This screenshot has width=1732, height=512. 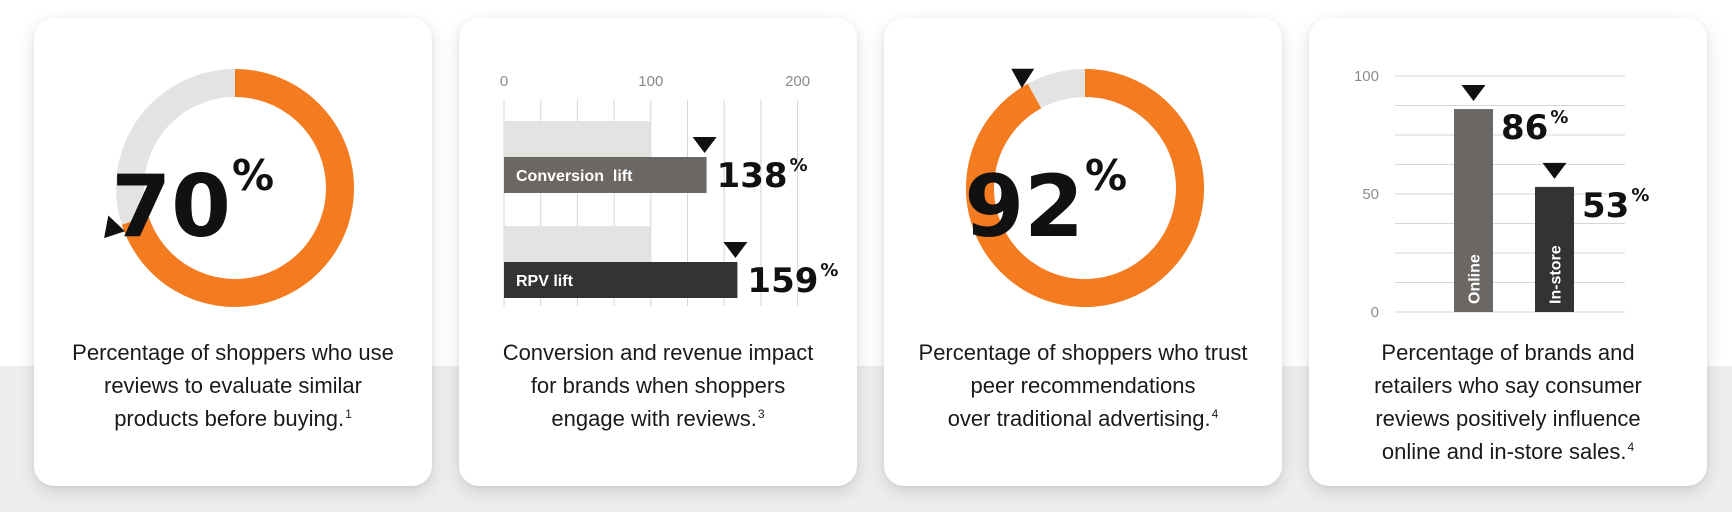 I want to click on footnote-marker: 3, so click(x=761, y=414).